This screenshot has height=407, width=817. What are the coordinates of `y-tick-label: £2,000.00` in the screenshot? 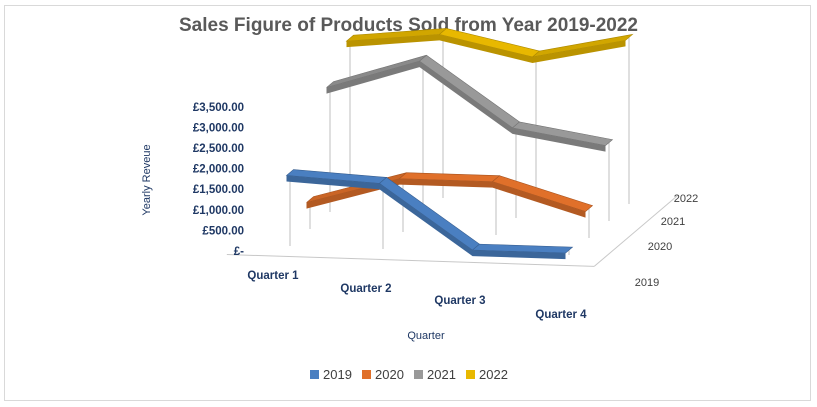 It's located at (218, 170).